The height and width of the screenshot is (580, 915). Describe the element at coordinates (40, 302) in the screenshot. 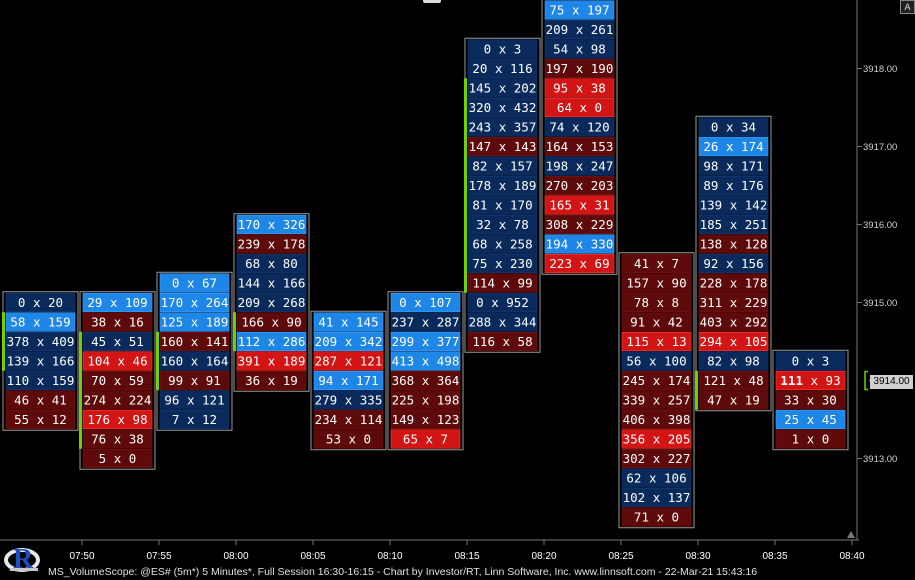

I see `volume-cell-label: 0 x 20` at that location.